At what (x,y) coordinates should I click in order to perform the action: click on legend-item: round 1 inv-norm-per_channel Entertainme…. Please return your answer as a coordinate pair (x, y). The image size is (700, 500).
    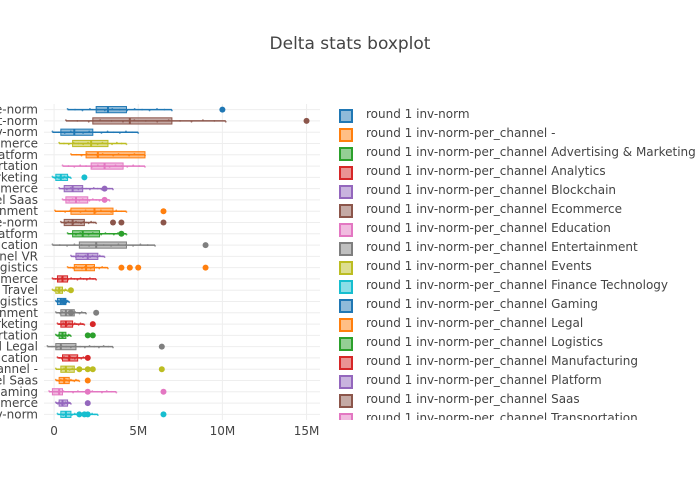
    Looking at the image, I should click on (515, 247).